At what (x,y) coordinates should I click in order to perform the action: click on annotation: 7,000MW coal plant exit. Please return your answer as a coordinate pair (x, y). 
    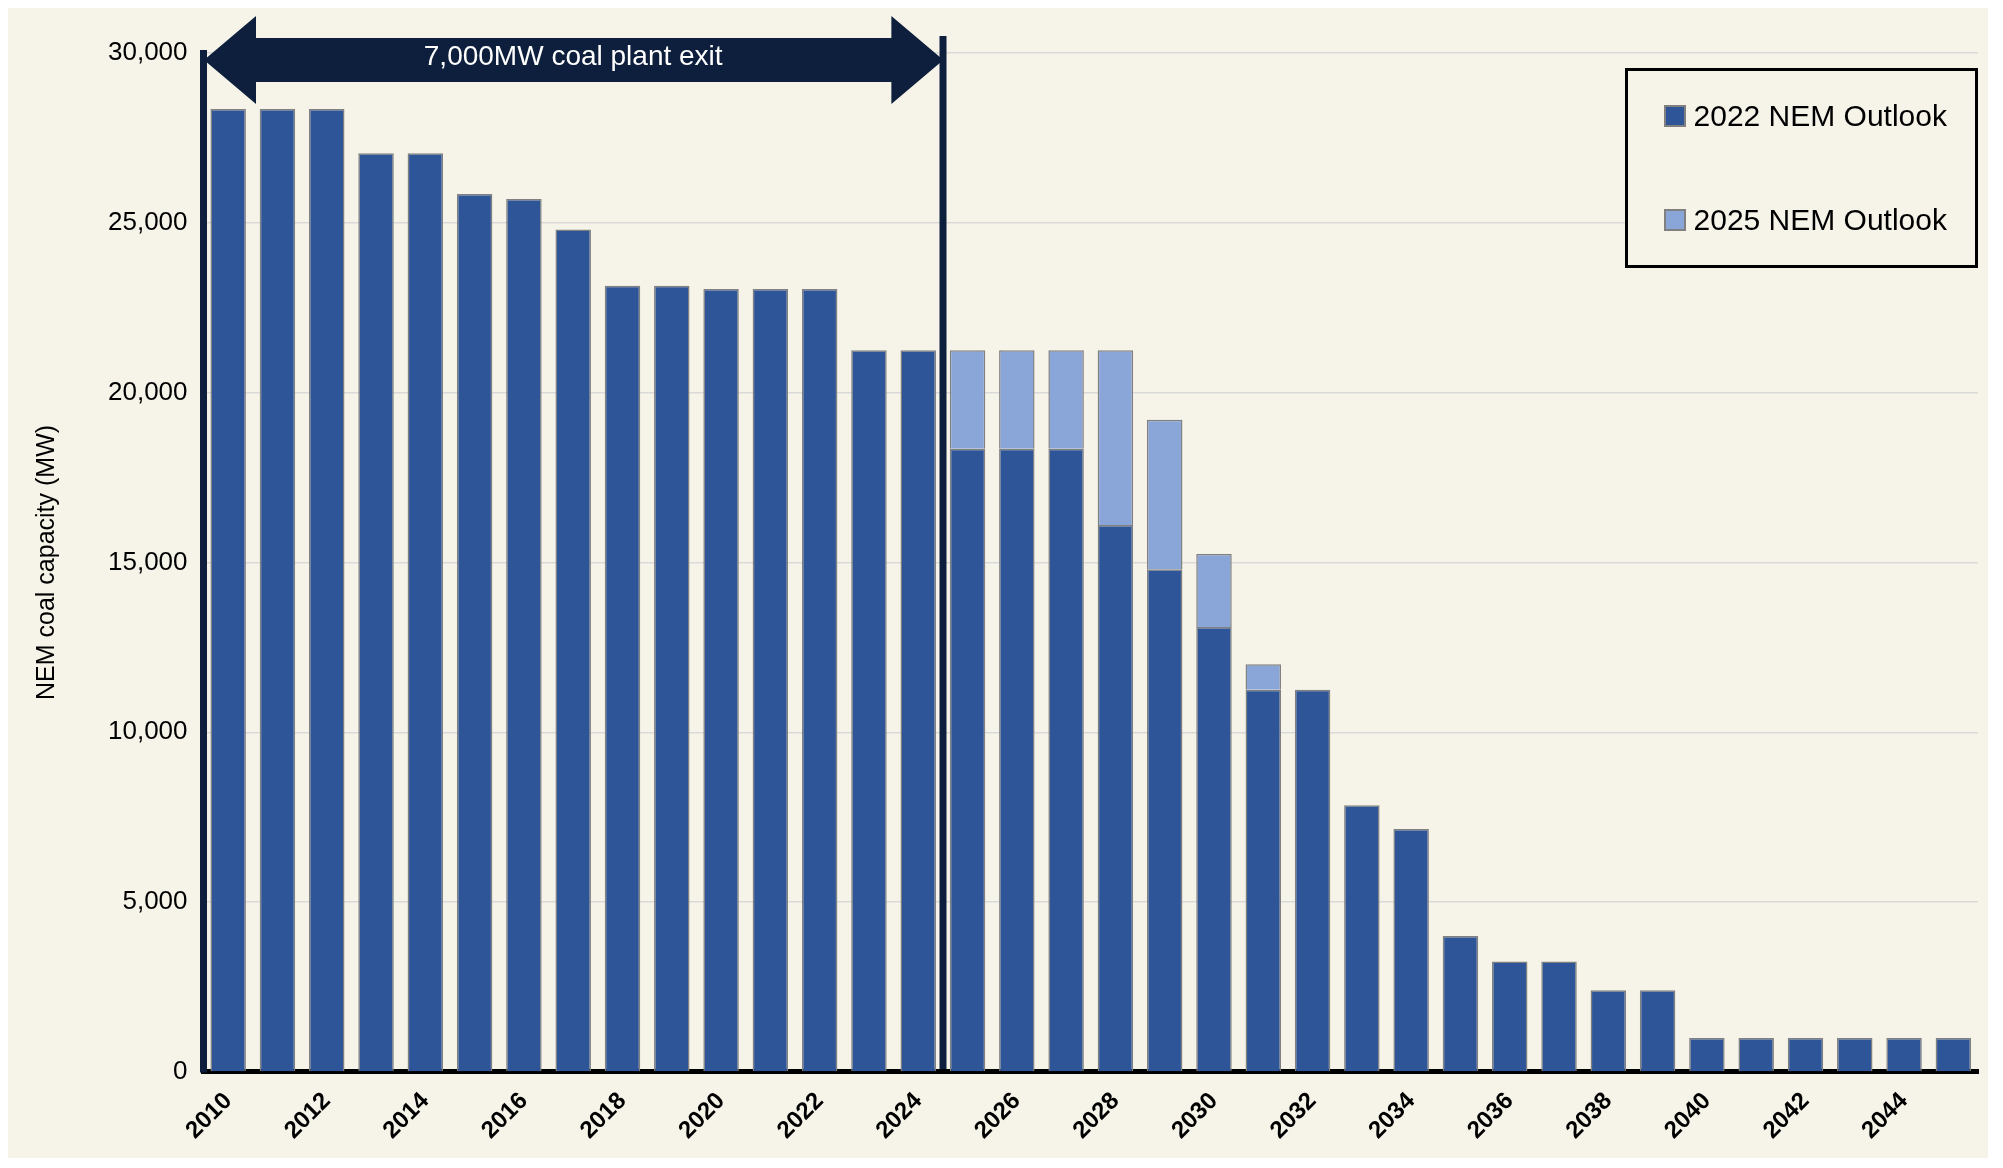
    Looking at the image, I should click on (573, 56).